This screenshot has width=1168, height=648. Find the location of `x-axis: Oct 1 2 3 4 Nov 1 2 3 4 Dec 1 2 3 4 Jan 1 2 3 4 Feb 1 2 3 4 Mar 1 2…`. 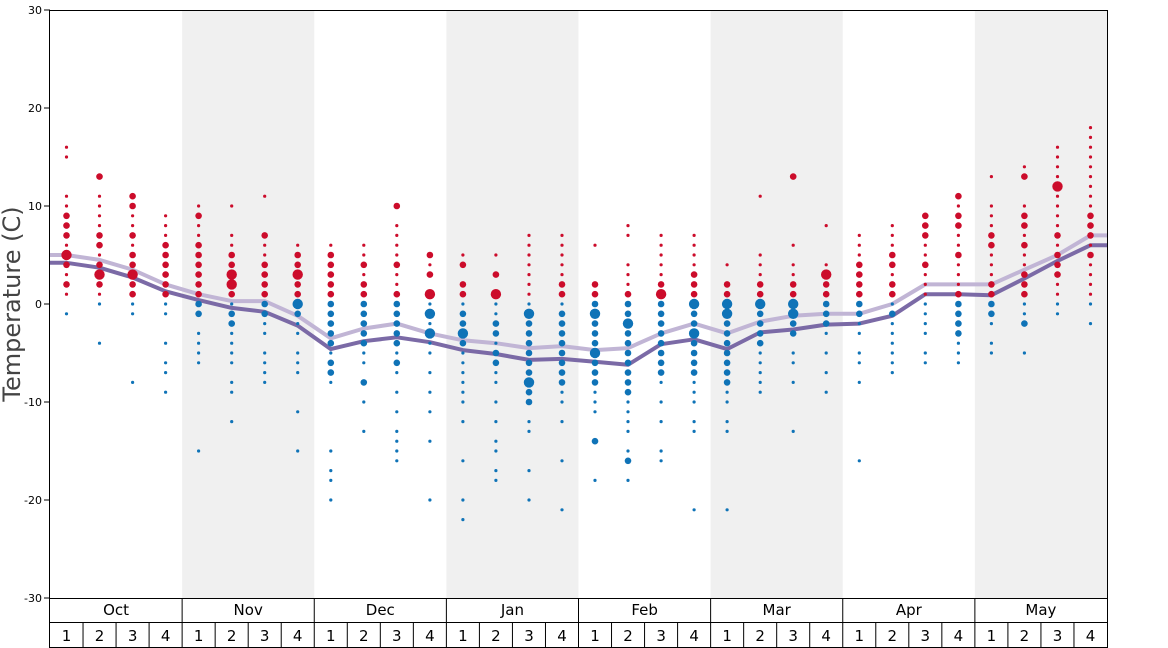

x-axis: Oct 1 2 3 4 Nov 1 2 3 4 Dec 1 2 3 4 Jan 1 2 3 4 Feb 1 2 3 4 Mar 1 2… is located at coordinates (578, 623).